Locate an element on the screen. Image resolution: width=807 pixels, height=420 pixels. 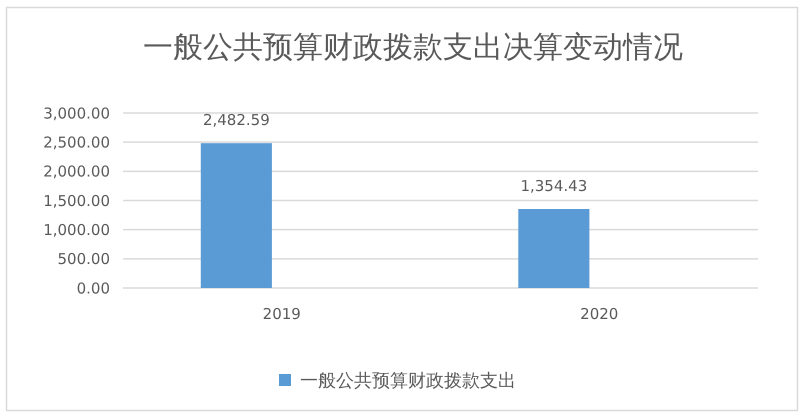
x-tick-label: 2019 is located at coordinates (281, 314).